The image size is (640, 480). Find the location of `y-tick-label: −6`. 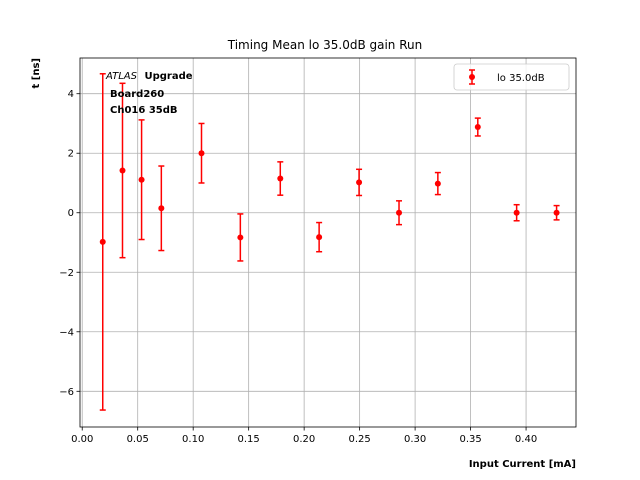

y-tick-label: −6 is located at coordinates (66, 392).